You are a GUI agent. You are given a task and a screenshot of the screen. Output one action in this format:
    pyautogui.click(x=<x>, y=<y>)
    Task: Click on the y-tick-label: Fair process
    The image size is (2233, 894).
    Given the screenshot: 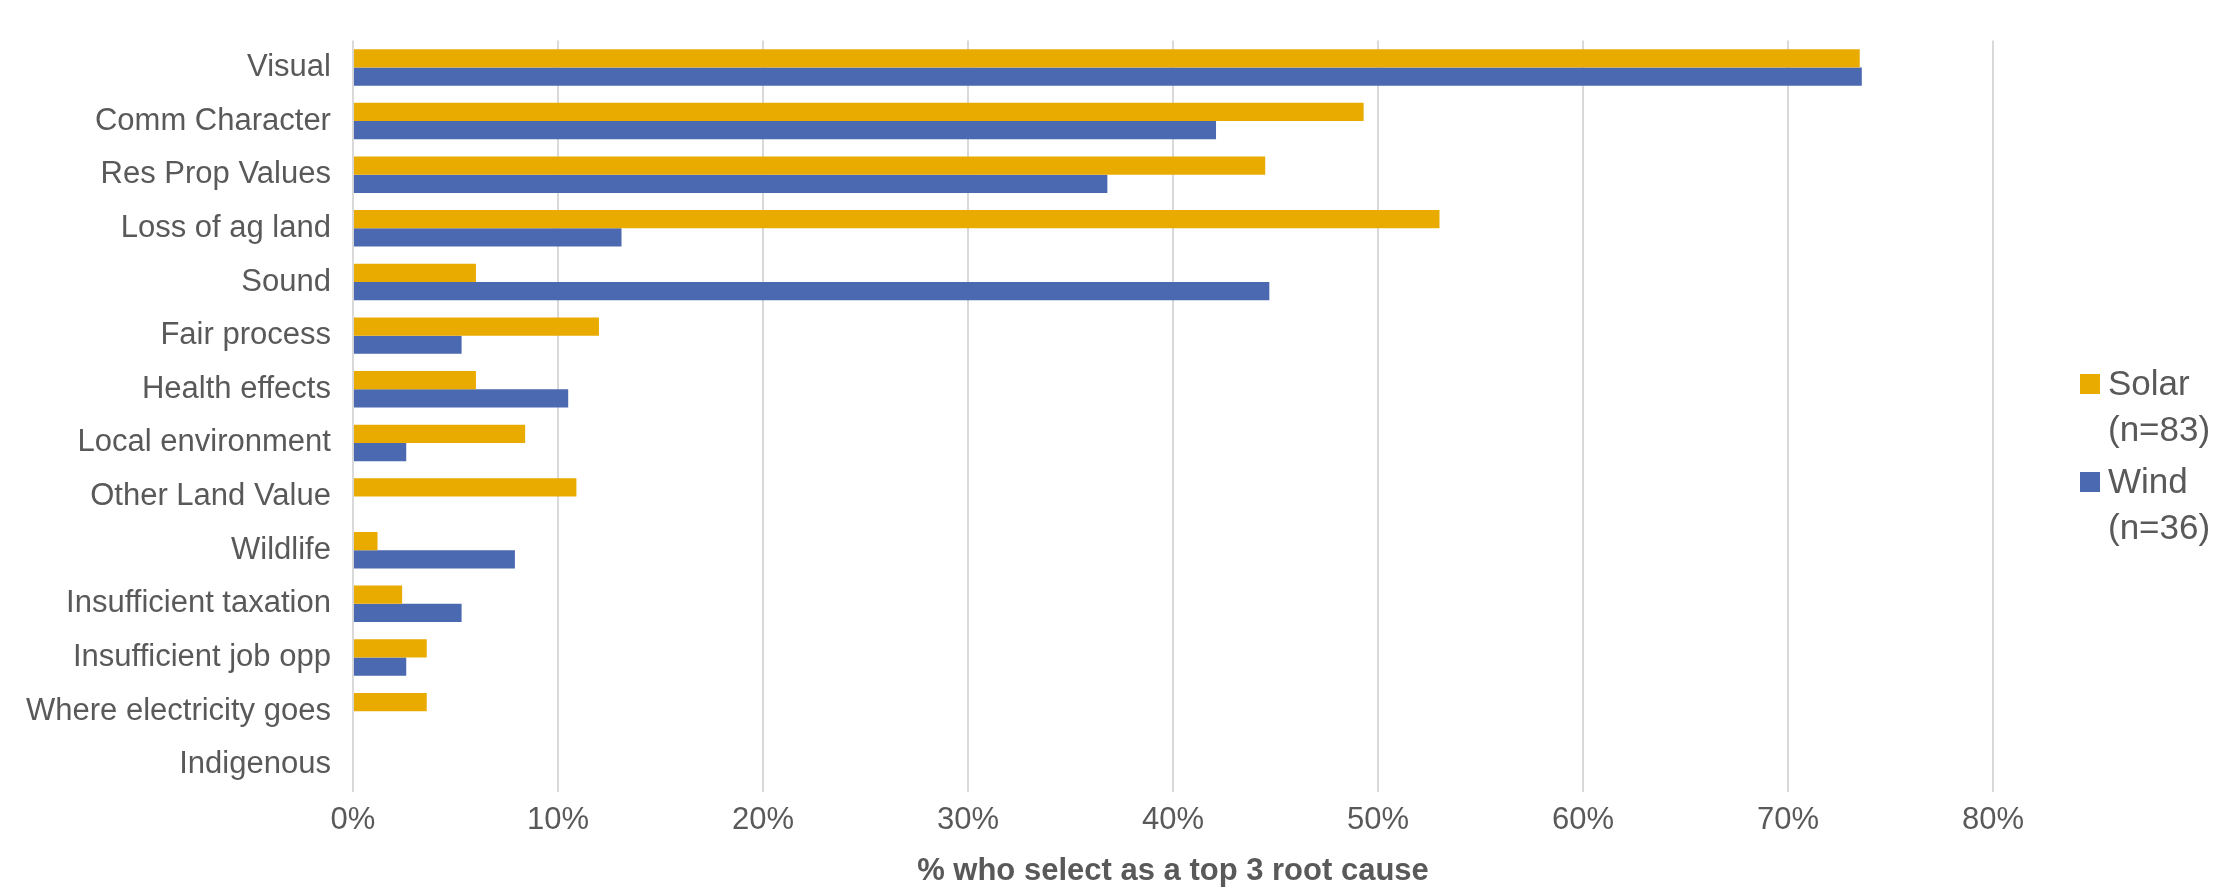 What is the action you would take?
    pyautogui.click(x=245, y=334)
    